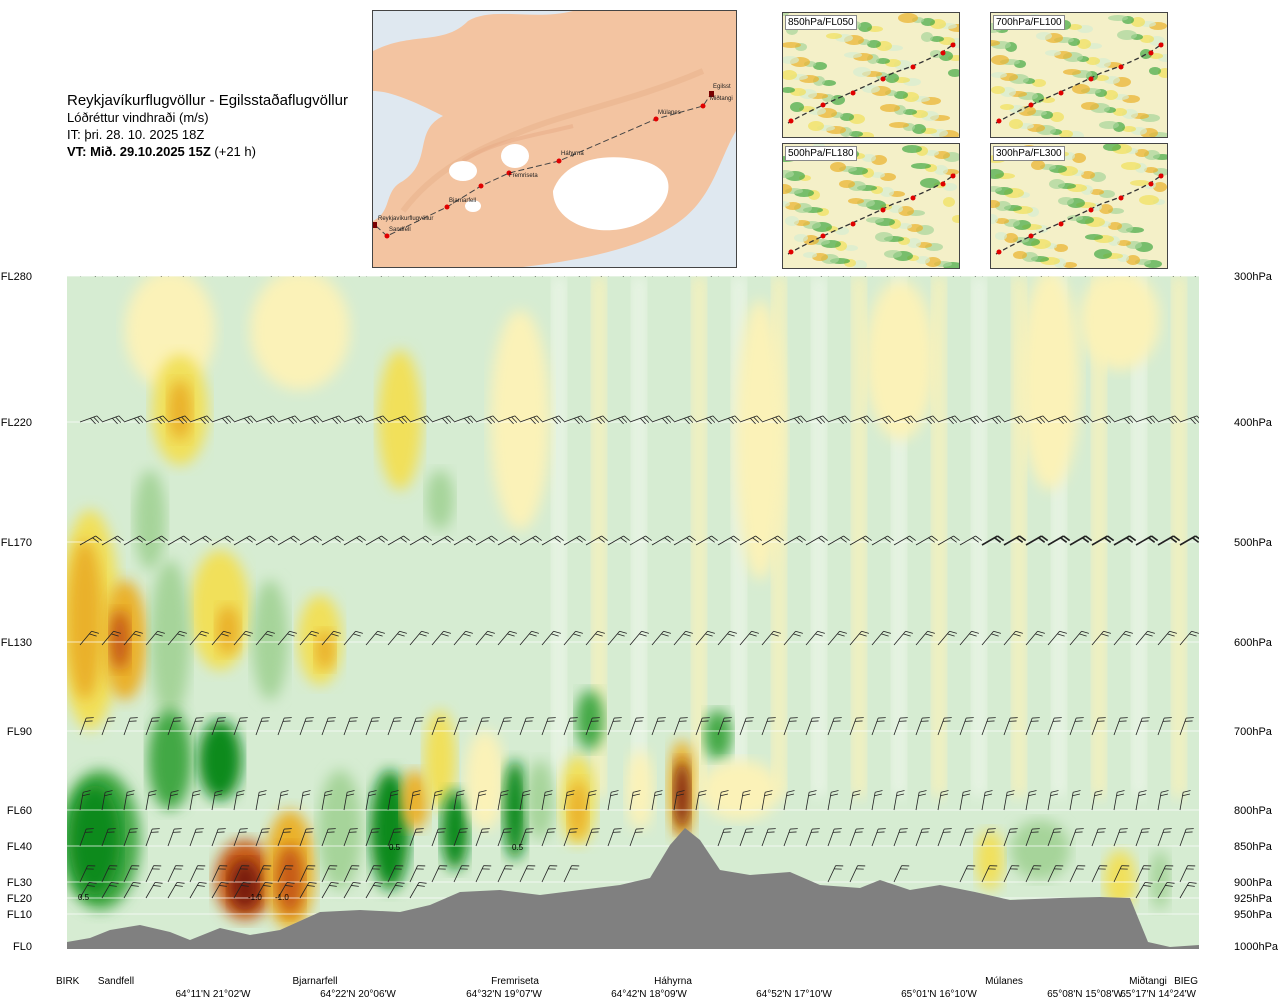  What do you see at coordinates (139, 151) in the screenshot?
I see `valid-time-bold: VT: Mið. 29.10.2025 15Z` at bounding box center [139, 151].